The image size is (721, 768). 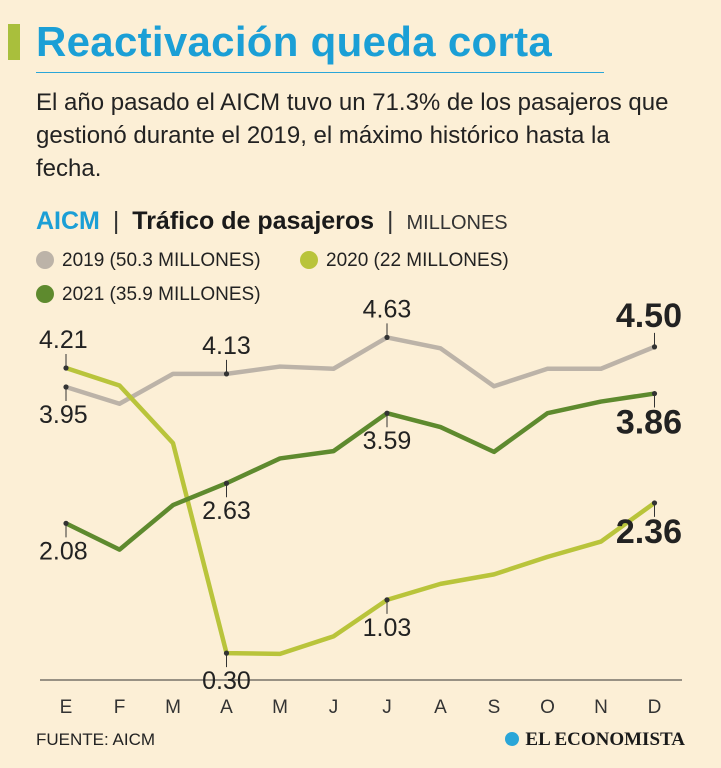 What do you see at coordinates (45, 294) in the screenshot?
I see `legend-dot-2021` at bounding box center [45, 294].